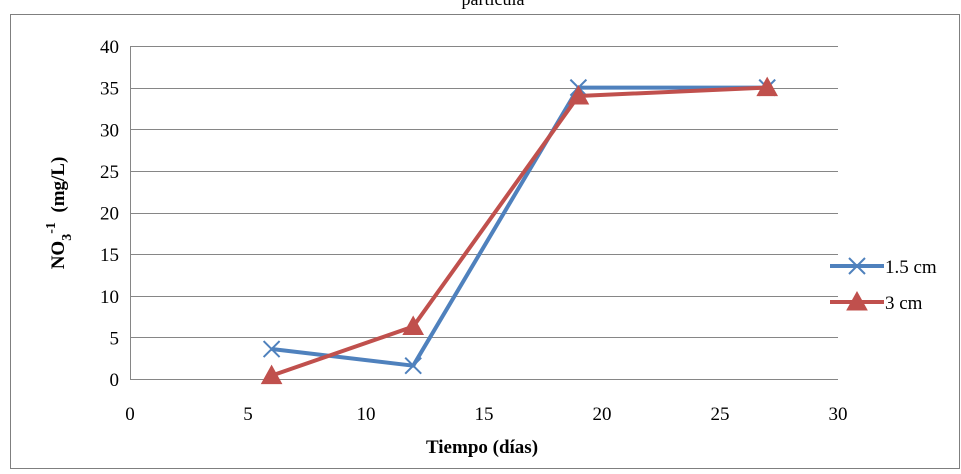 Image resolution: width=961 pixels, height=474 pixels. I want to click on x-tick-label: 5, so click(248, 414).